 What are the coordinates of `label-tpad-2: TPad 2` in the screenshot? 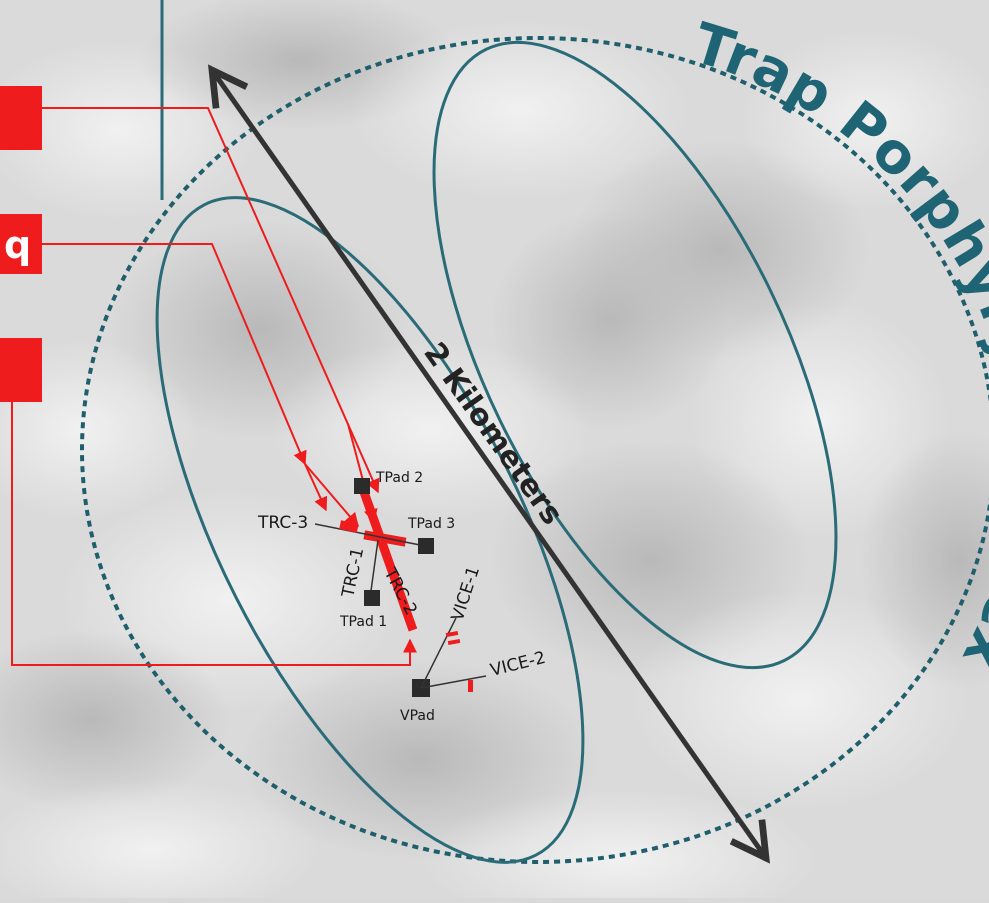 It's located at (399, 478).